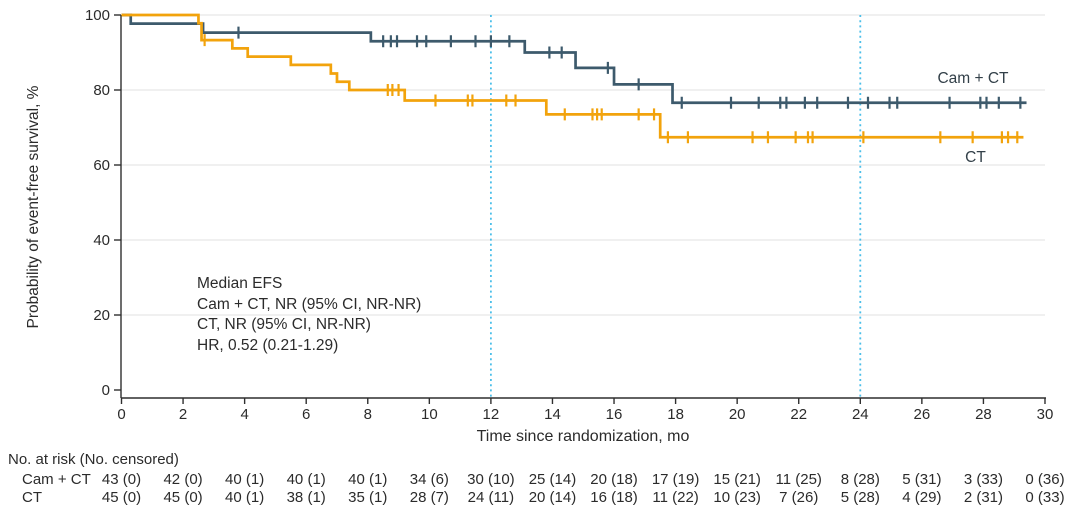  What do you see at coordinates (973, 78) in the screenshot?
I see `curve-label-cam-ct: Cam + CT` at bounding box center [973, 78].